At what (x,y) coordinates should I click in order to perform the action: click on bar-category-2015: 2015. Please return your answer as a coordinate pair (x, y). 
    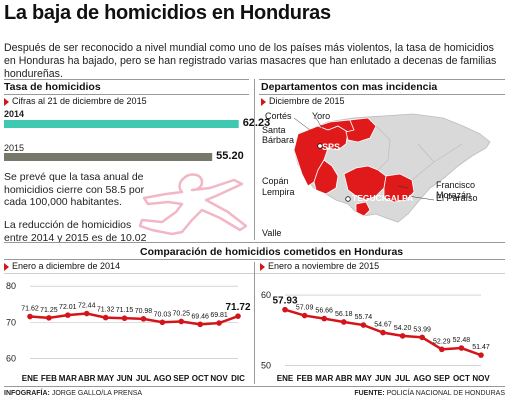
    Looking at the image, I should click on (14, 148).